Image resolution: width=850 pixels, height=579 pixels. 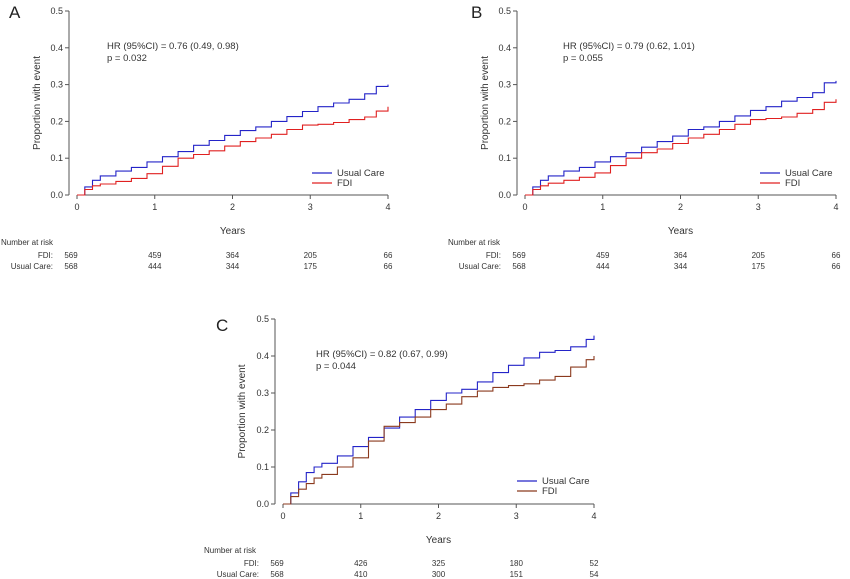 What do you see at coordinates (173, 46) in the screenshot?
I see `hazard-ratio-annotation: HR (95%CI) = 0.76 (0.49, 0.98)` at bounding box center [173, 46].